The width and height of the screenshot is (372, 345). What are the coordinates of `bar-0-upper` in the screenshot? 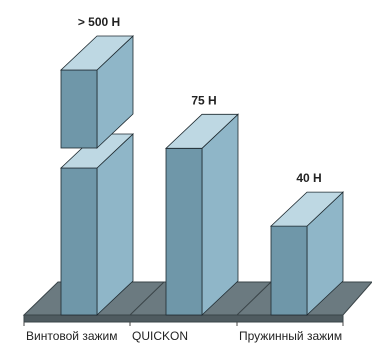 It's located at (97, 92).